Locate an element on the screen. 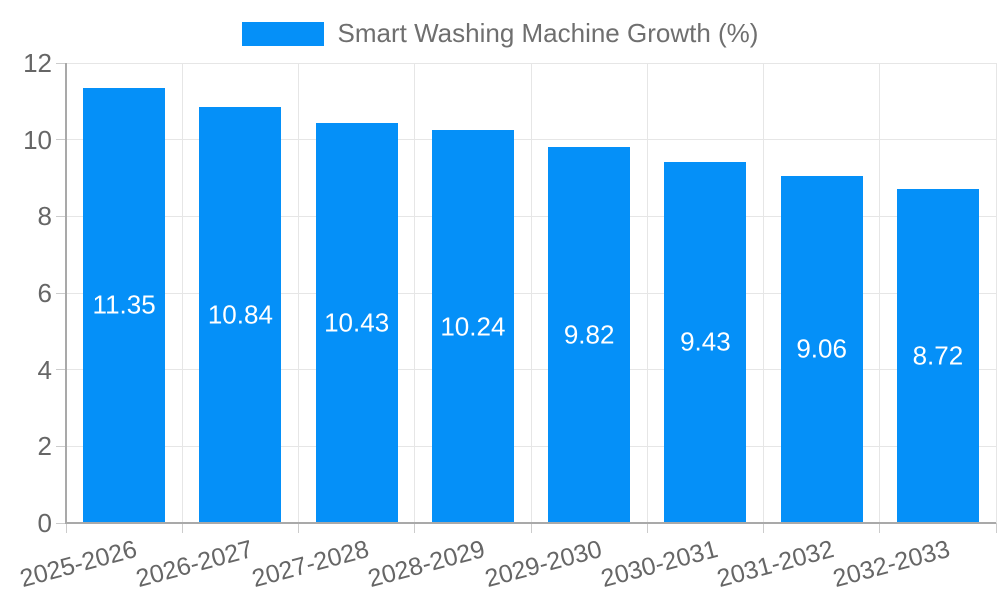 This screenshot has width=1000, height=600. bar-2029-2030 is located at coordinates (589, 334).